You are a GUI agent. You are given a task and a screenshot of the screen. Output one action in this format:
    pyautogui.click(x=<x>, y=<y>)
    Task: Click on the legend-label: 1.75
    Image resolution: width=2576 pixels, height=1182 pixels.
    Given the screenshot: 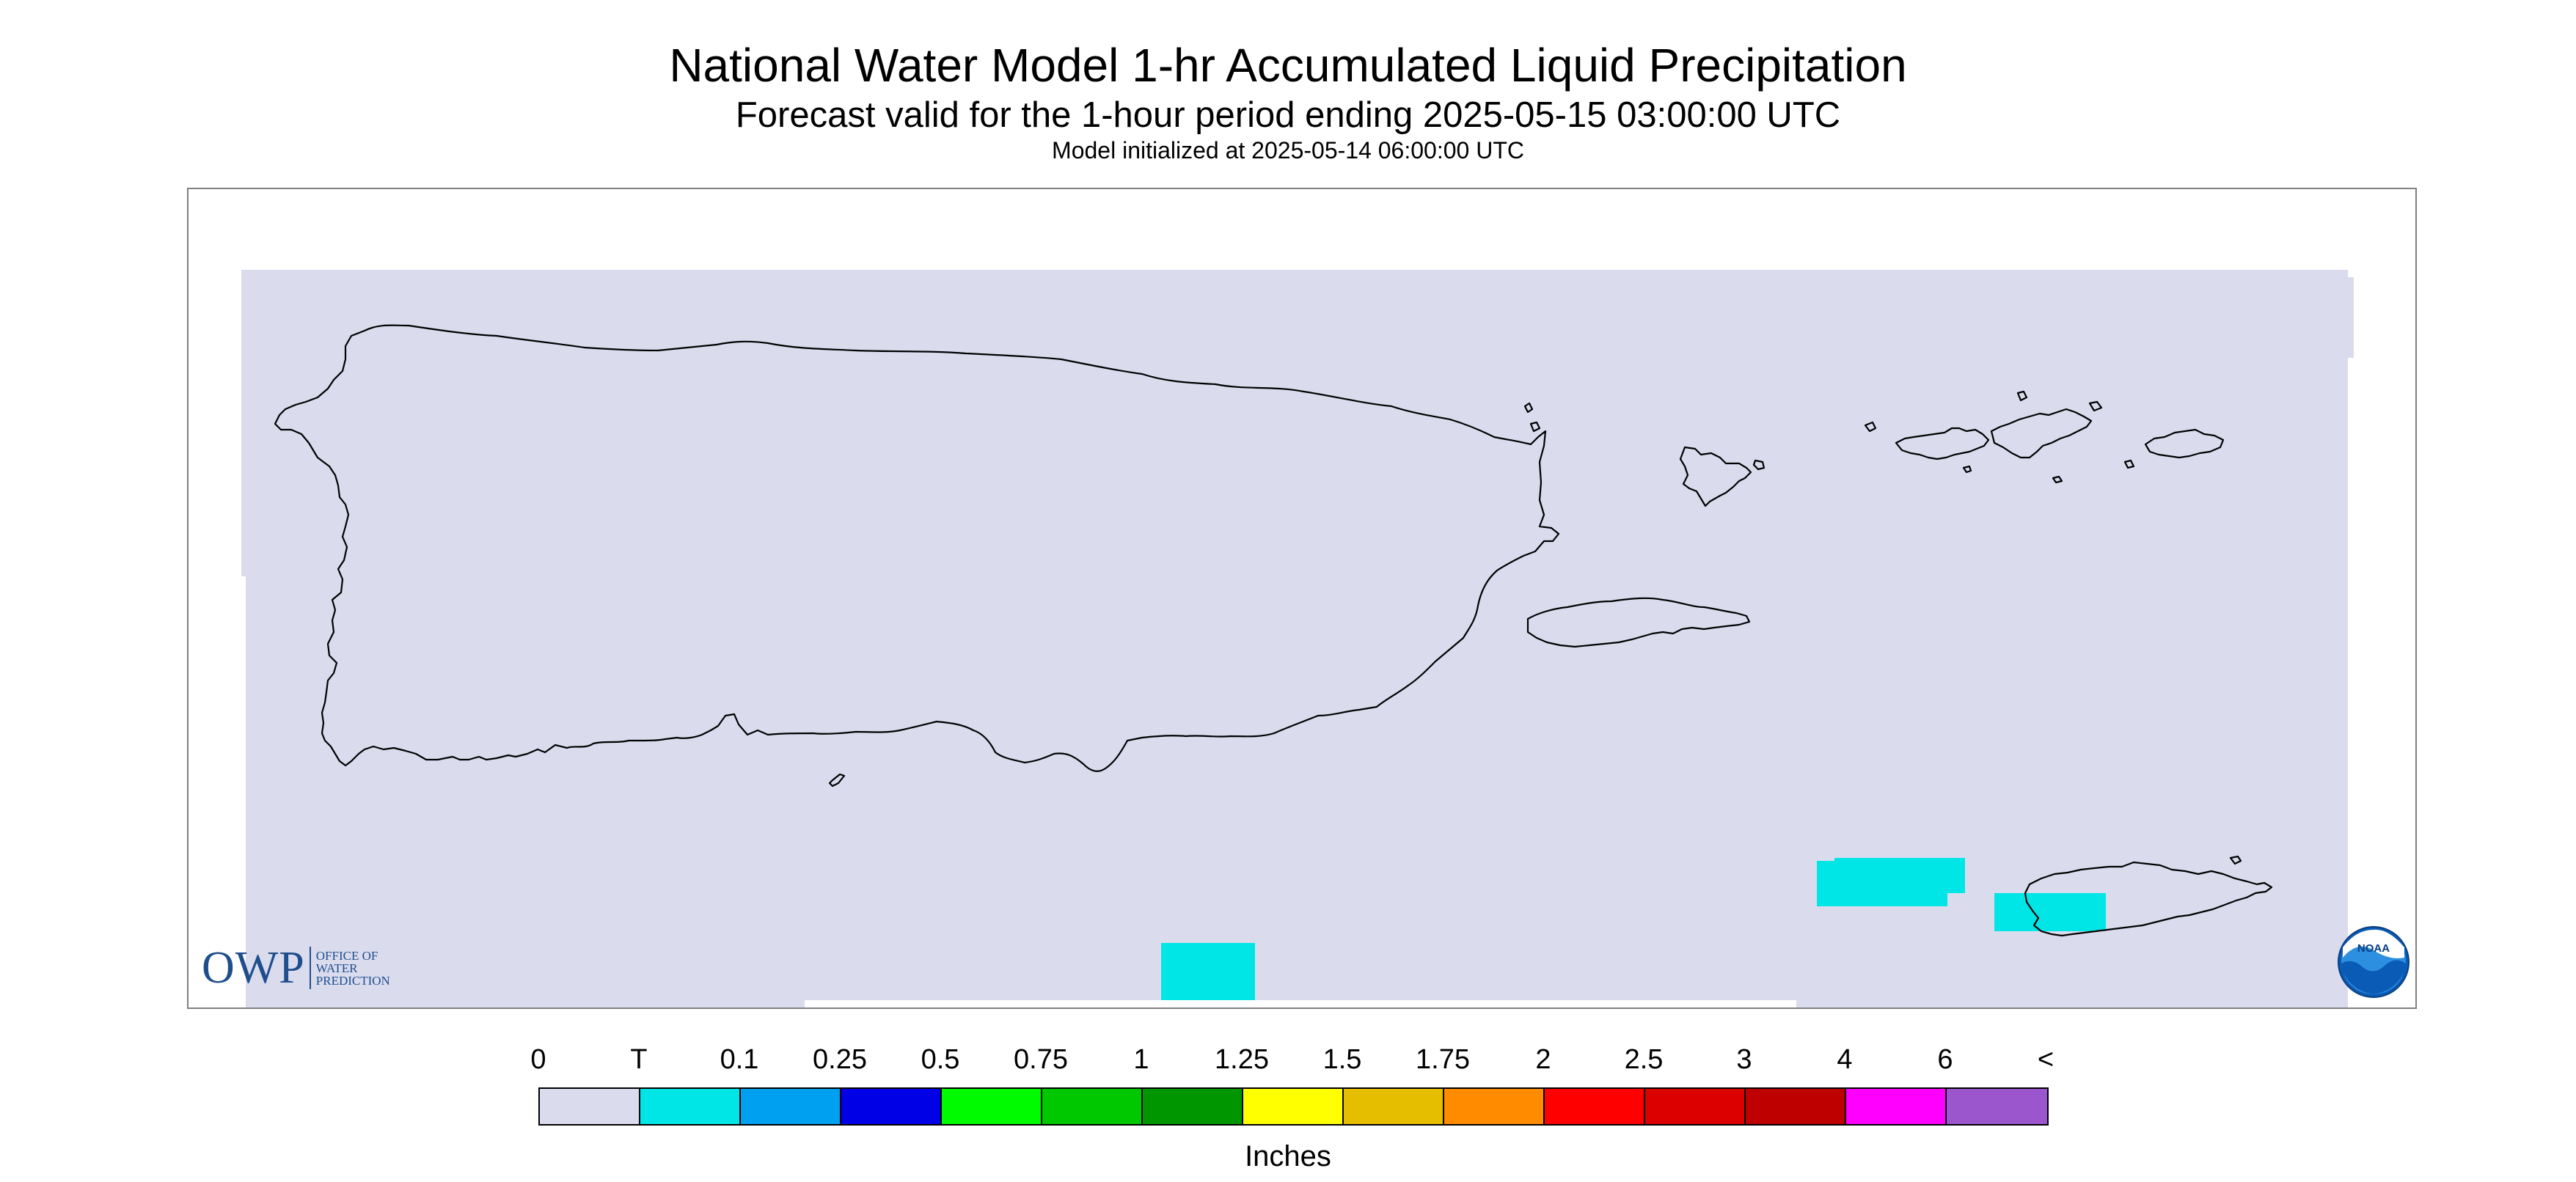 What is the action you would take?
    pyautogui.click(x=1443, y=1059)
    